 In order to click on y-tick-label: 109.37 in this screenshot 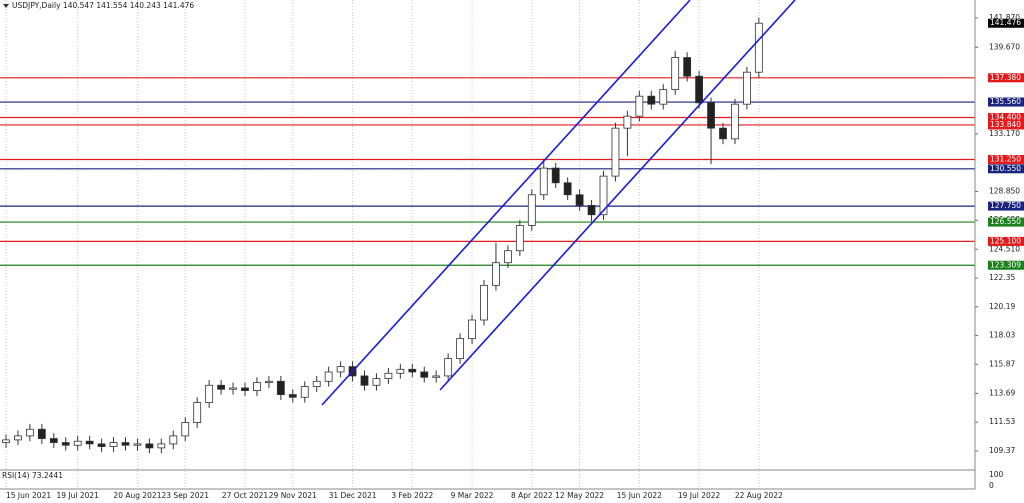, I will do `click(1002, 450)`.